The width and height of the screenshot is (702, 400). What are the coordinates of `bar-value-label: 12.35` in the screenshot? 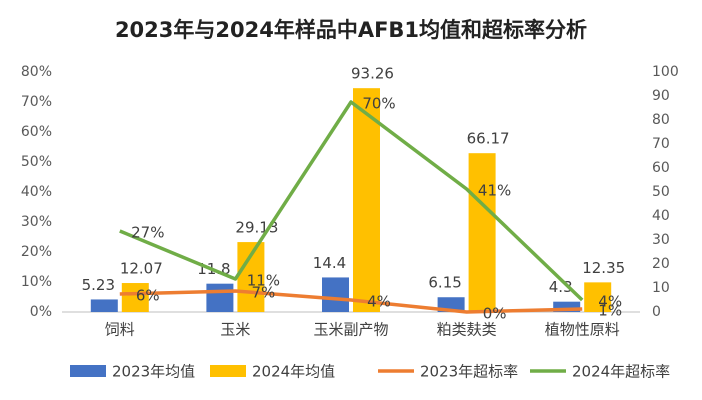 It's located at (603, 268).